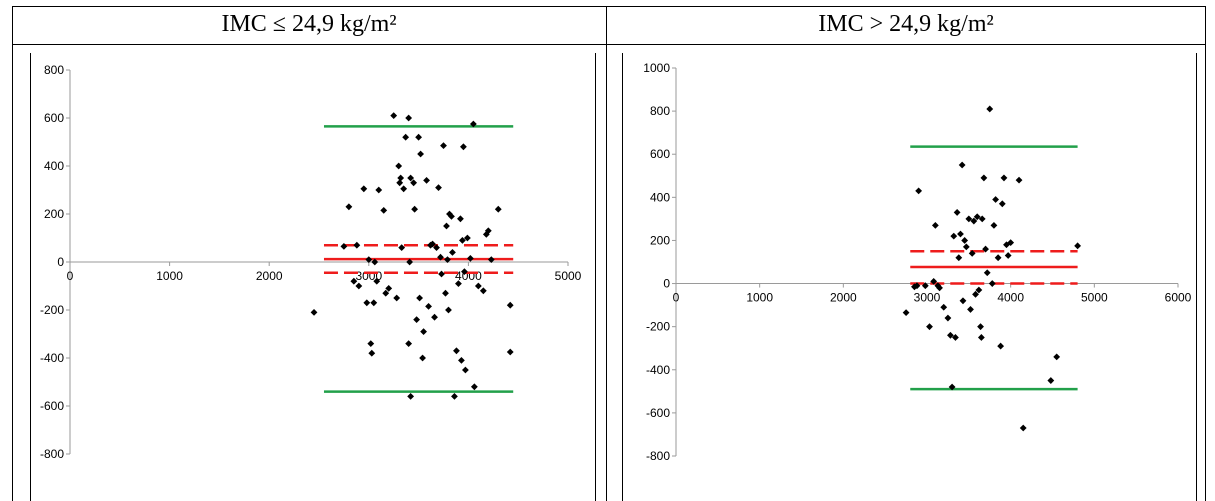 Image resolution: width=1215 pixels, height=501 pixels. What do you see at coordinates (70, 276) in the screenshot?
I see `x-tick-label: 0` at bounding box center [70, 276].